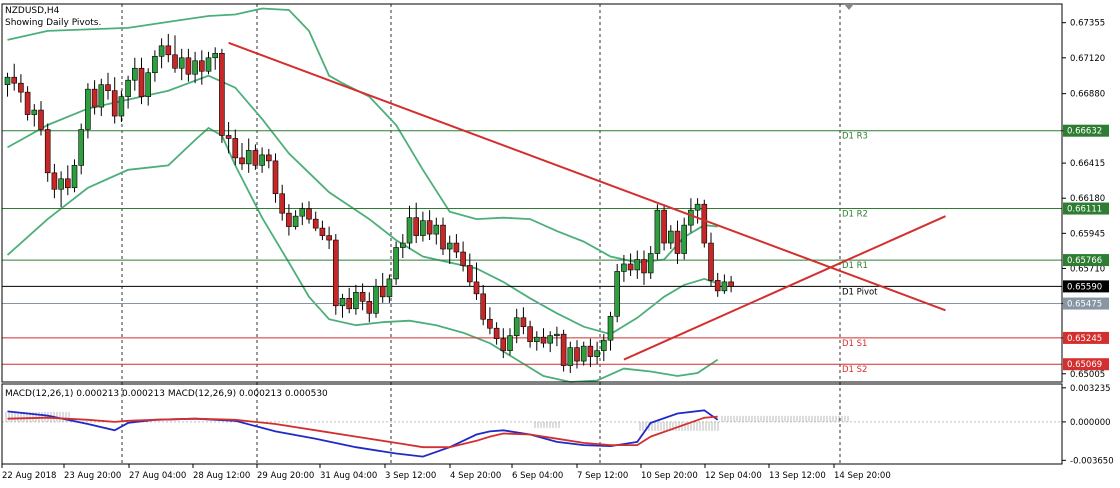 Image resolution: width=1120 pixels, height=488 pixels. What do you see at coordinates (854, 344) in the screenshot?
I see `pivot-label: D1 S1` at bounding box center [854, 344].